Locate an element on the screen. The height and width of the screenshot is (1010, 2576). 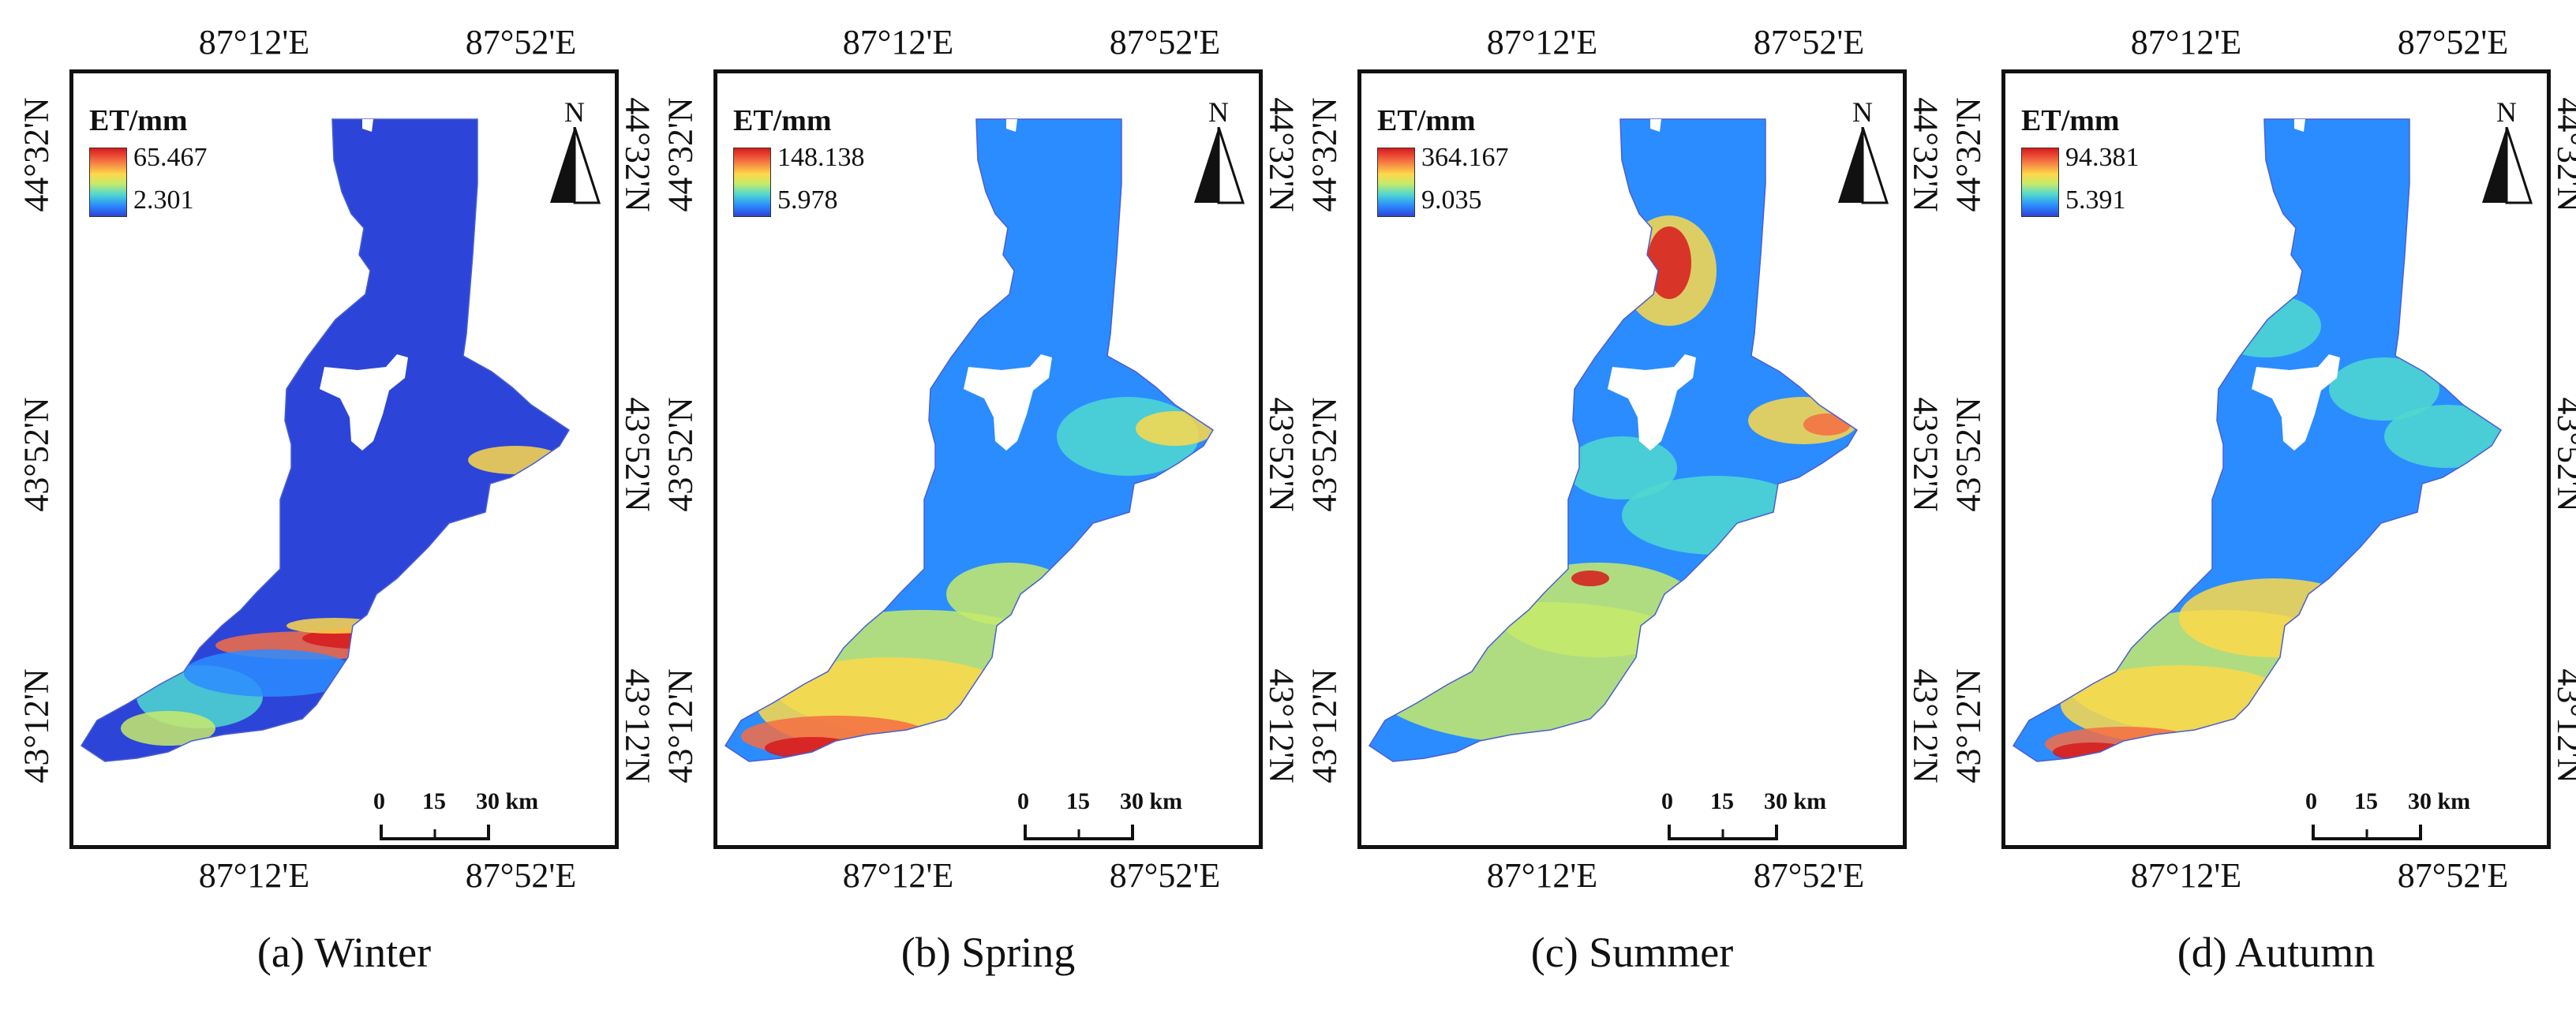
right-latitude-label-1: 44°32'N is located at coordinates (2563, 154).